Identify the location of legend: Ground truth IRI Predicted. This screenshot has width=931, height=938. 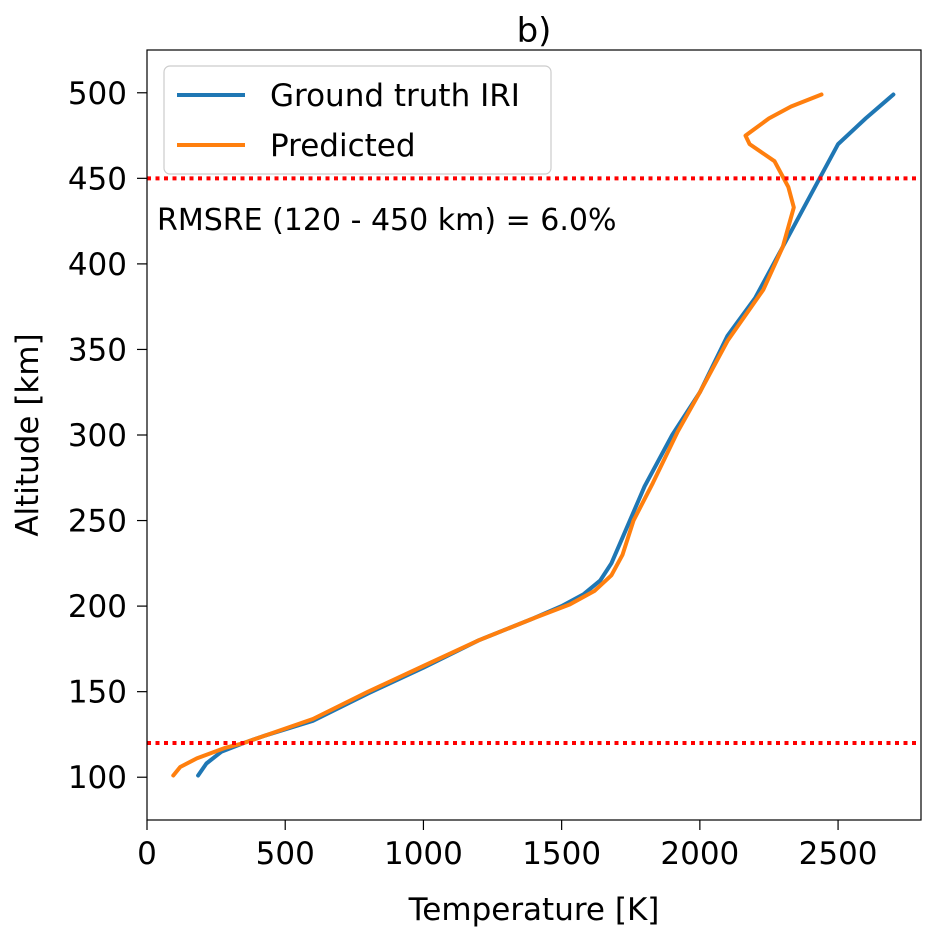
(357, 120).